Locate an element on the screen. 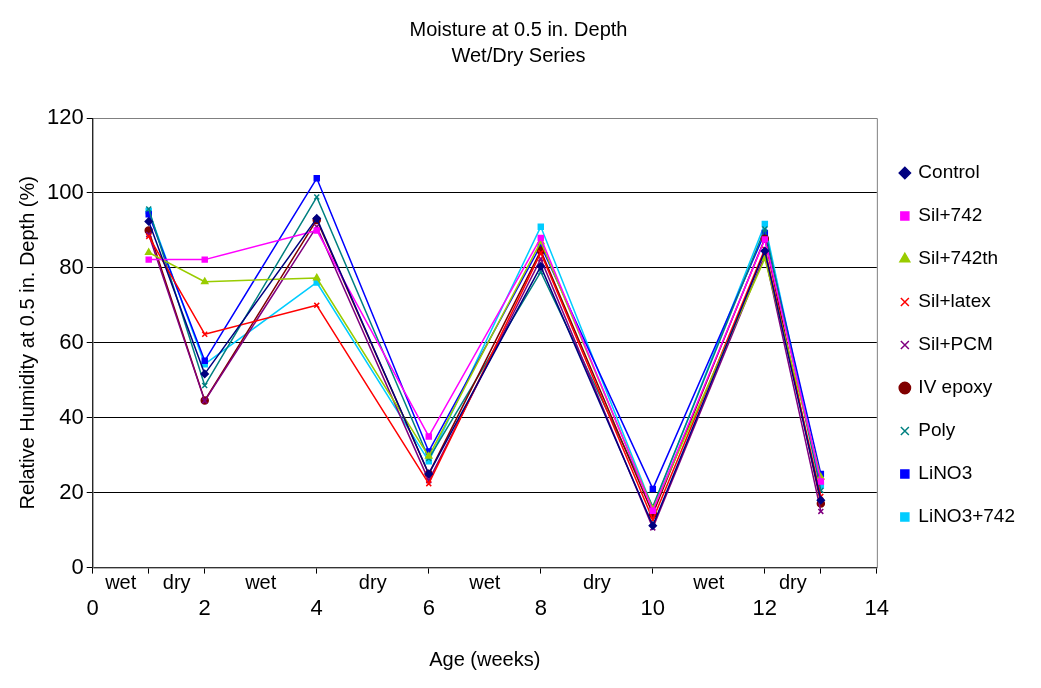  y-tick-label: 80 is located at coordinates (71, 266).